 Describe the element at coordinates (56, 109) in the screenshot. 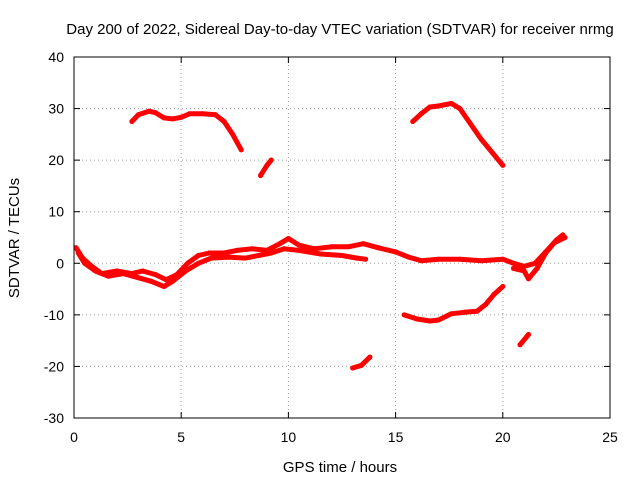

I see `y-tick-label: 30` at that location.